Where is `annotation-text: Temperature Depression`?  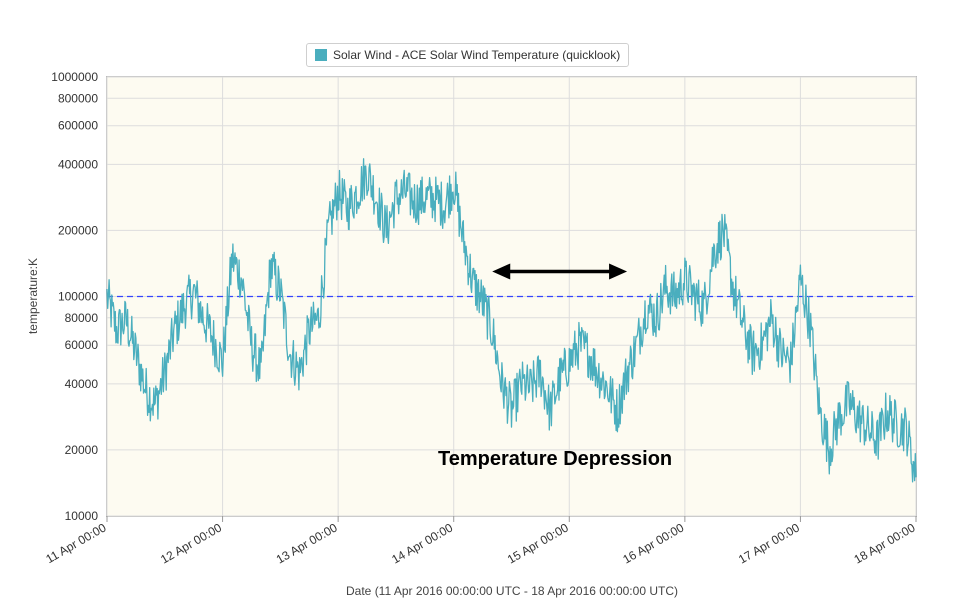
annotation-text: Temperature Depression is located at coordinates (555, 459).